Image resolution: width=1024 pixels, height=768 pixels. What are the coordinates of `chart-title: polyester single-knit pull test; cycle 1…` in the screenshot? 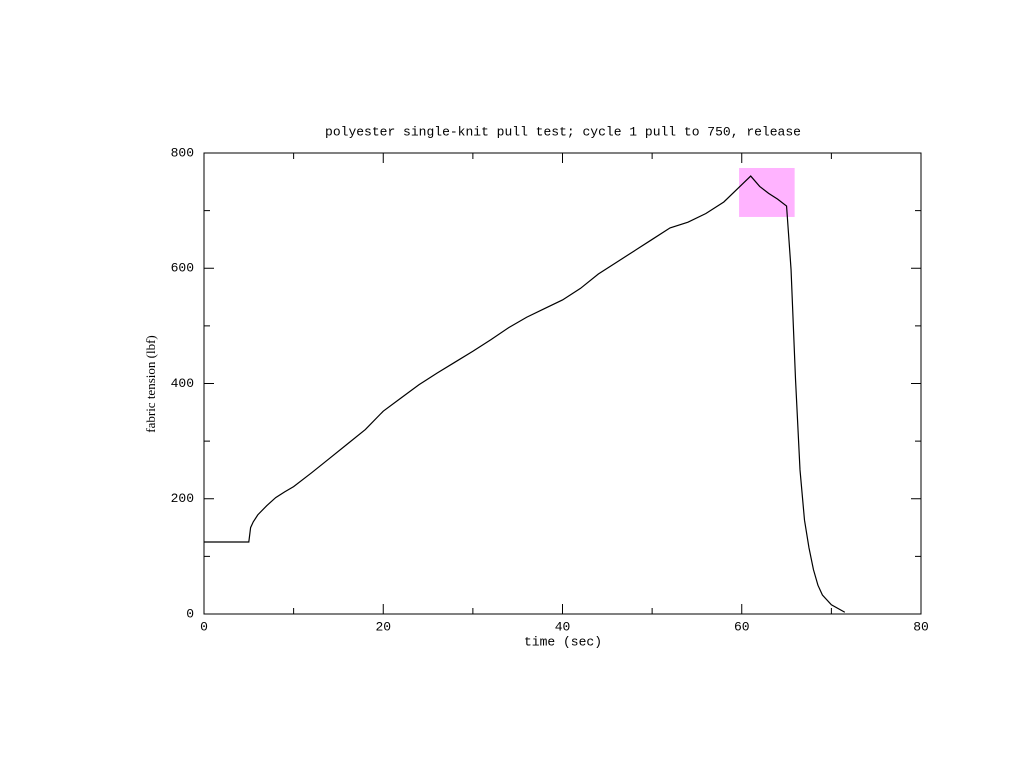 It's located at (563, 131).